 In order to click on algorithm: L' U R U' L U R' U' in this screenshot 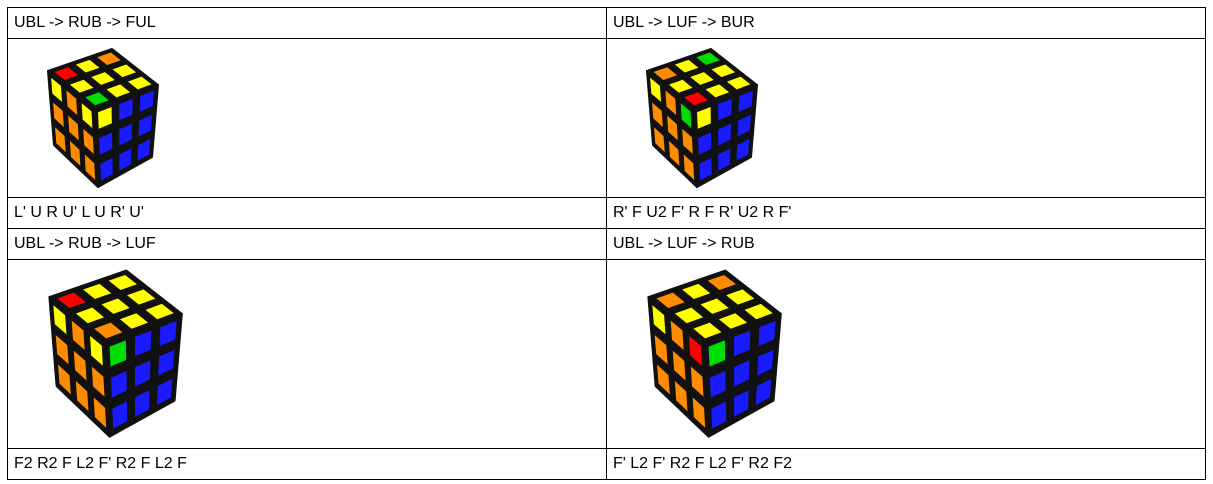, I will do `click(307, 213)`.